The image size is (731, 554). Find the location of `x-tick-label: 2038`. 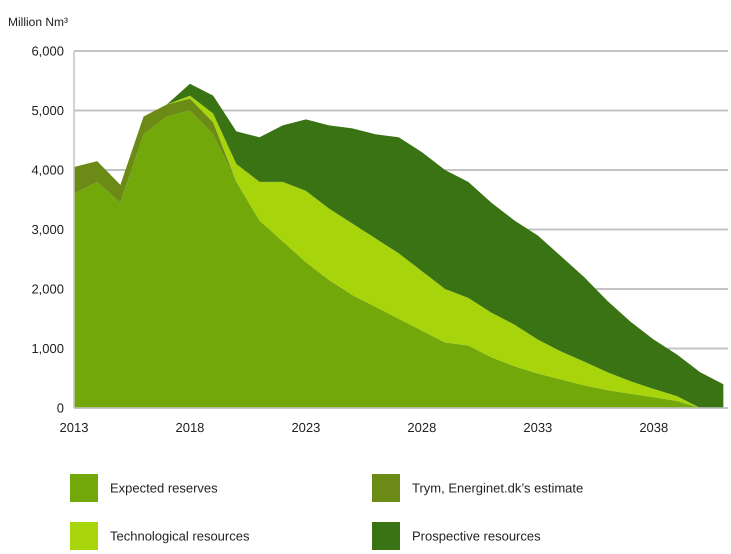

x-tick-label: 2038 is located at coordinates (653, 427).